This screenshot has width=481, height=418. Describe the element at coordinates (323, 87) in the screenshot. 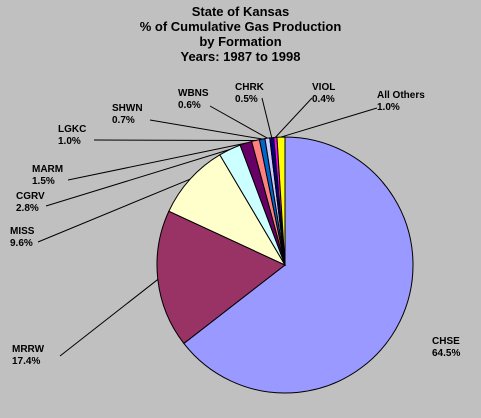

I see `slice-name-viol: VIOL` at that location.